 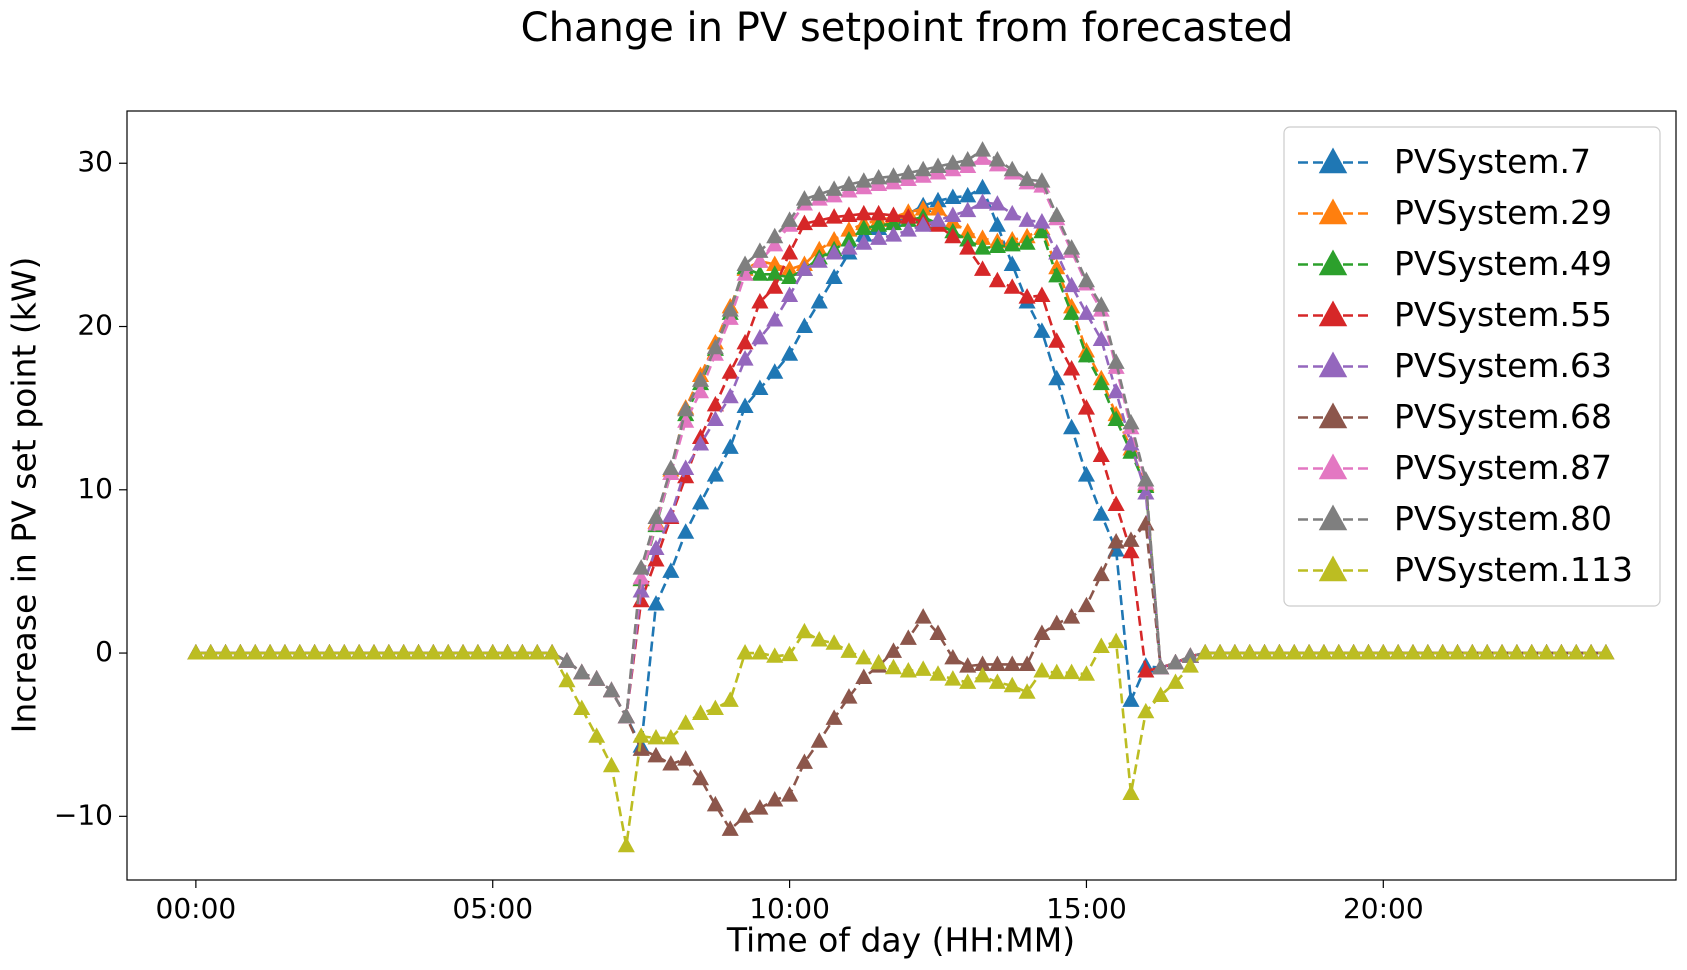 What do you see at coordinates (95, 325) in the screenshot?
I see `y-tick-label: 20` at bounding box center [95, 325].